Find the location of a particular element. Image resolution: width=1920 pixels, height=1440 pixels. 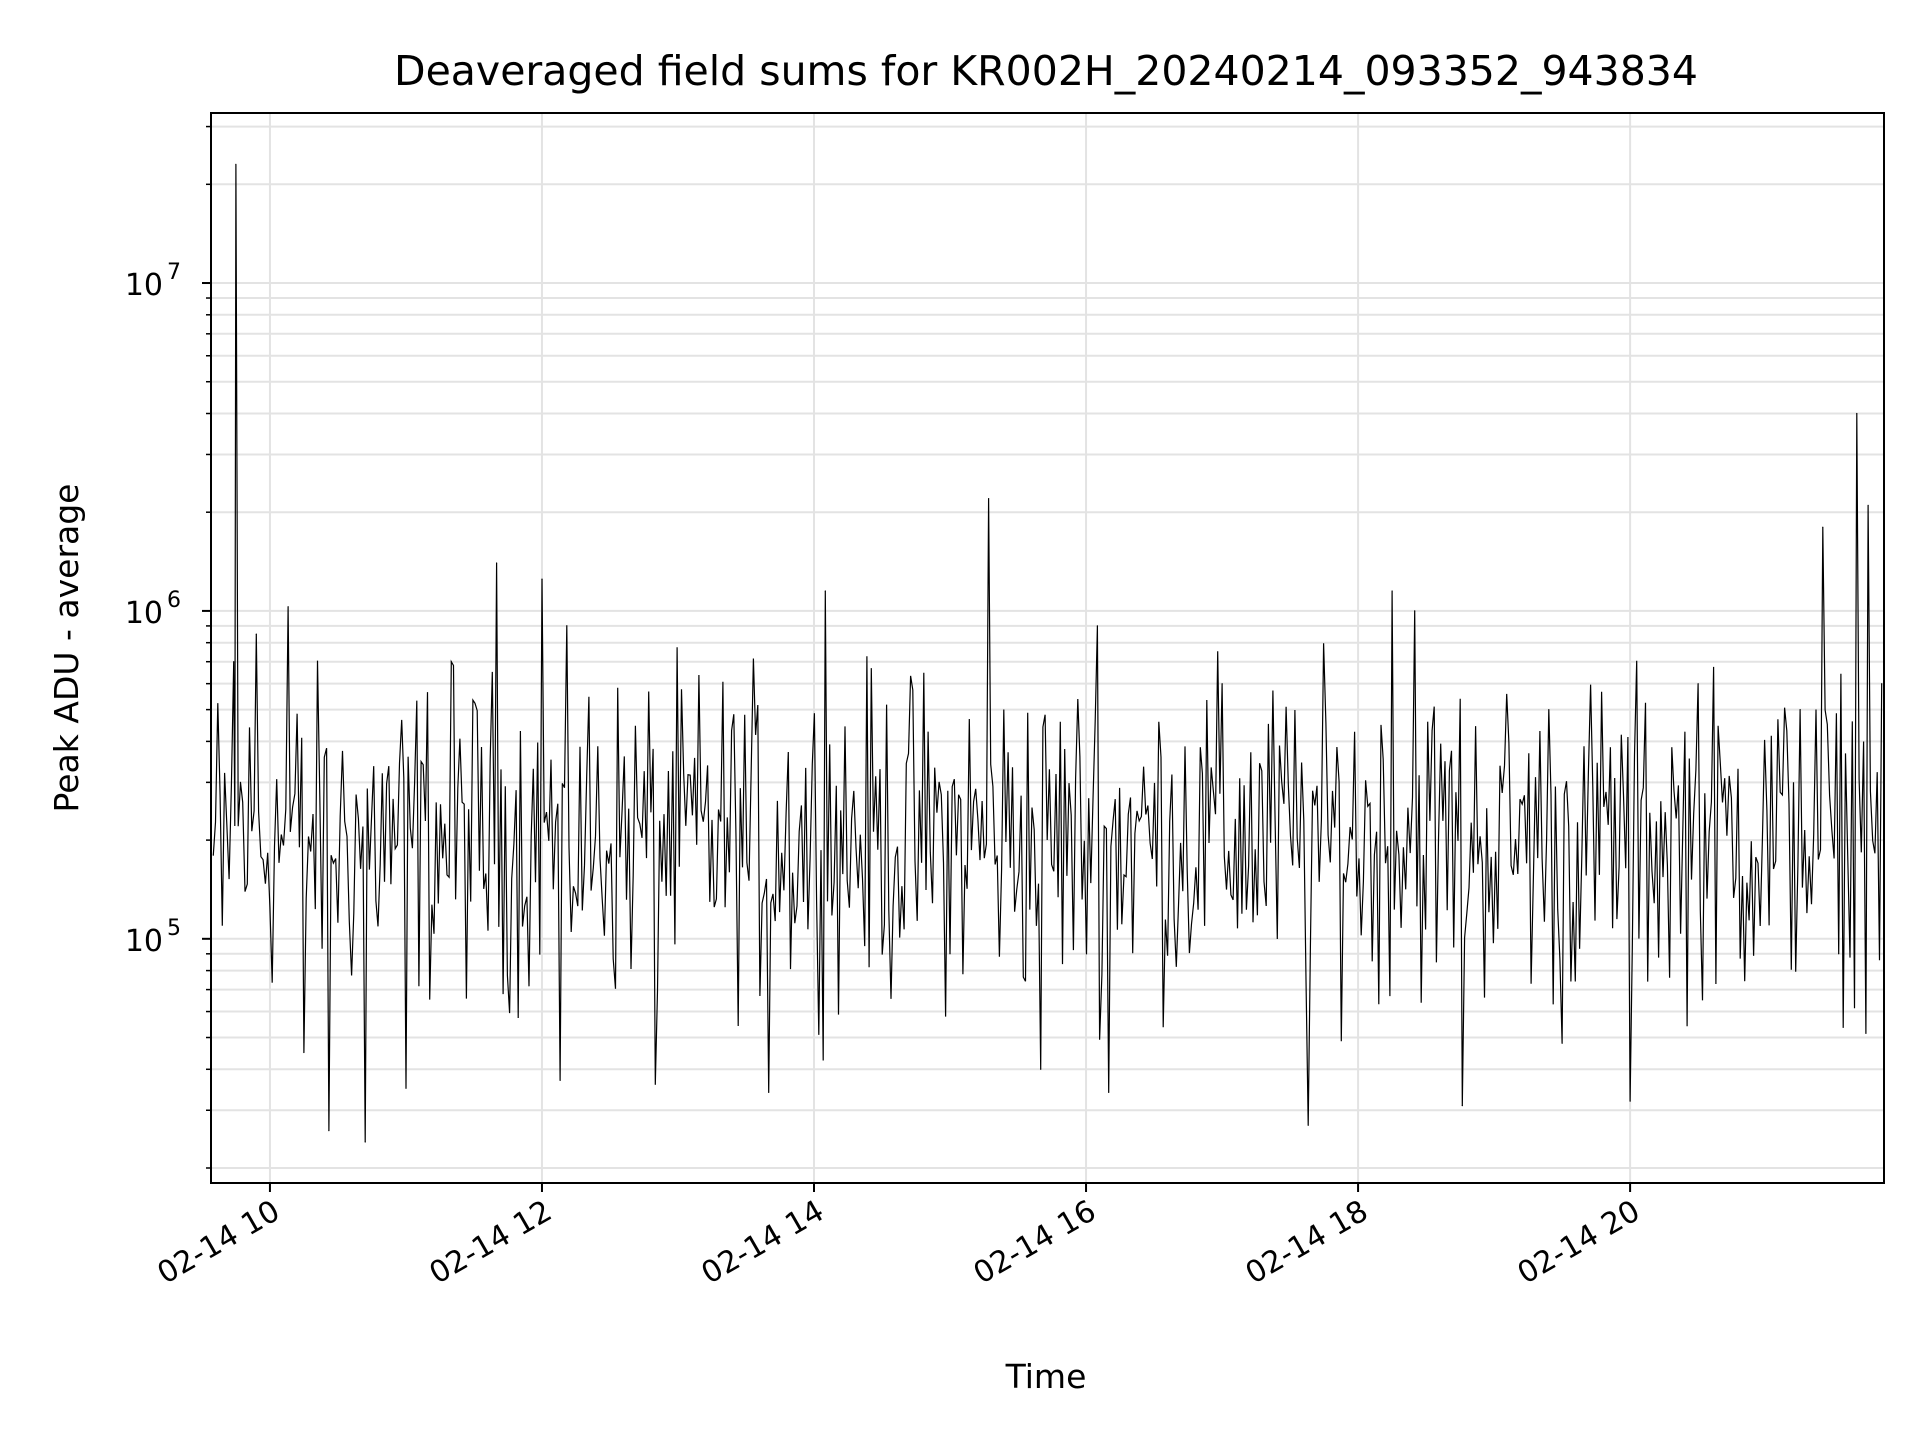

y-tick-exponent: 7 is located at coordinates (174, 272).